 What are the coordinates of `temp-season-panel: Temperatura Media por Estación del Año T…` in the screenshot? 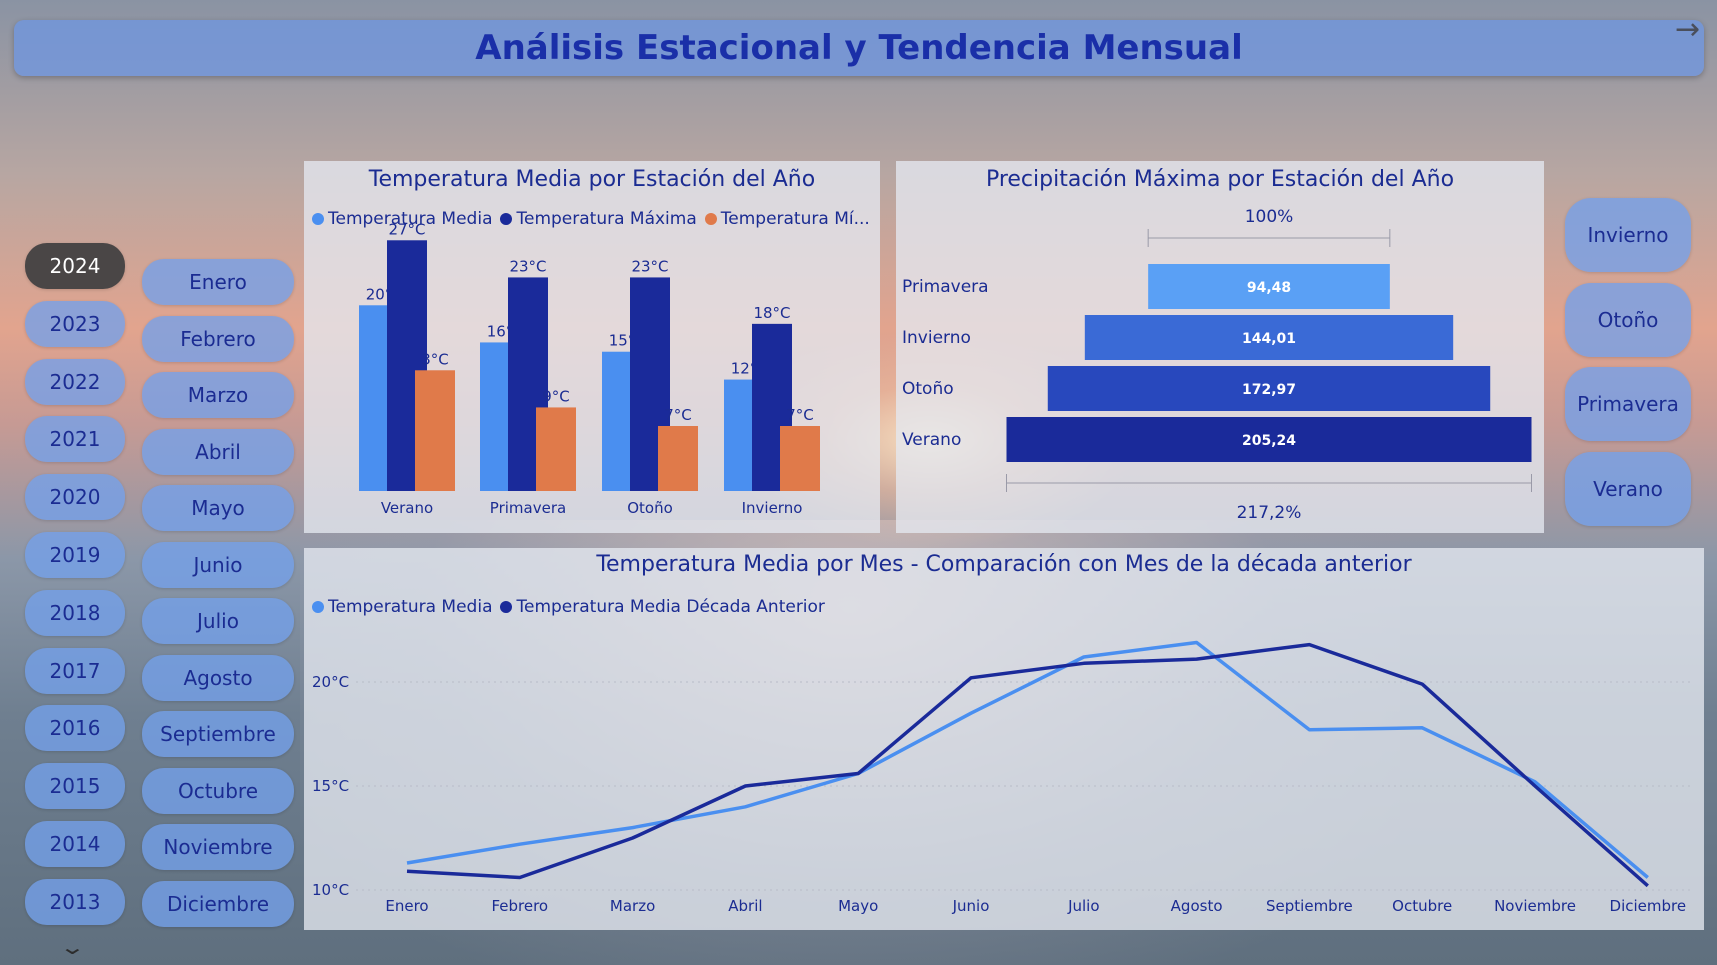 It's located at (592, 347).